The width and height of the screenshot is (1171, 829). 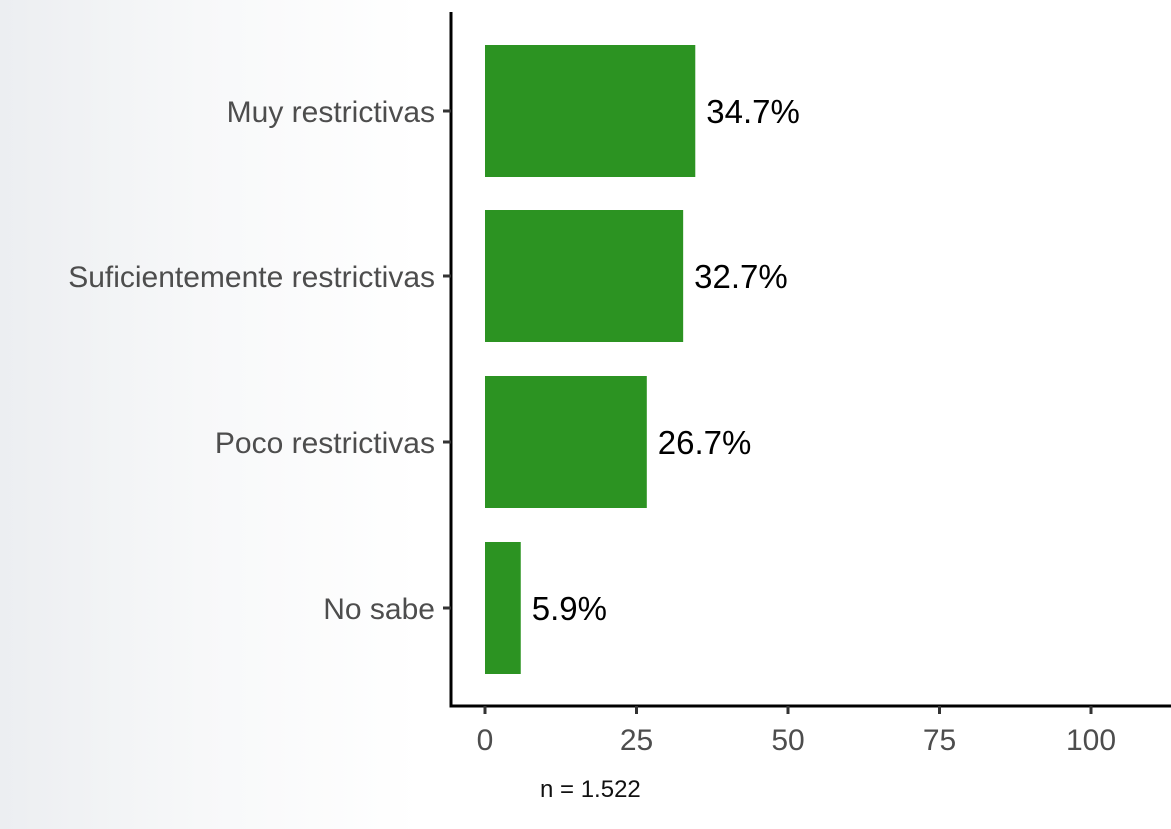 What do you see at coordinates (741, 276) in the screenshot?
I see `data-label: 32.7%` at bounding box center [741, 276].